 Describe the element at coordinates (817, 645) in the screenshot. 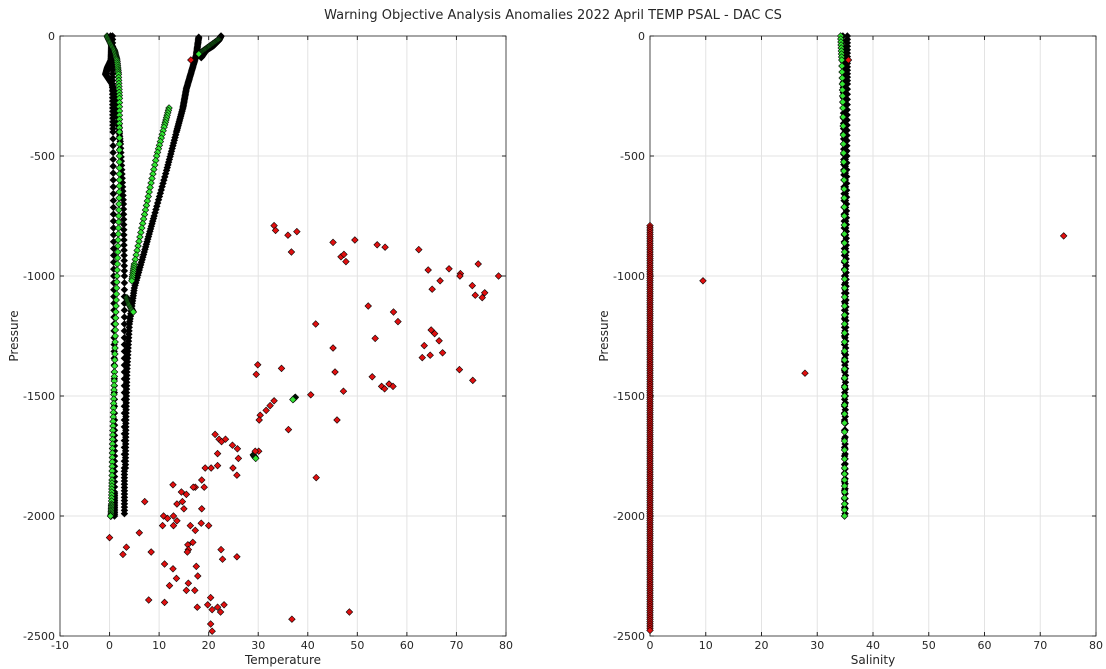

I see `x-tick-label: 30` at that location.